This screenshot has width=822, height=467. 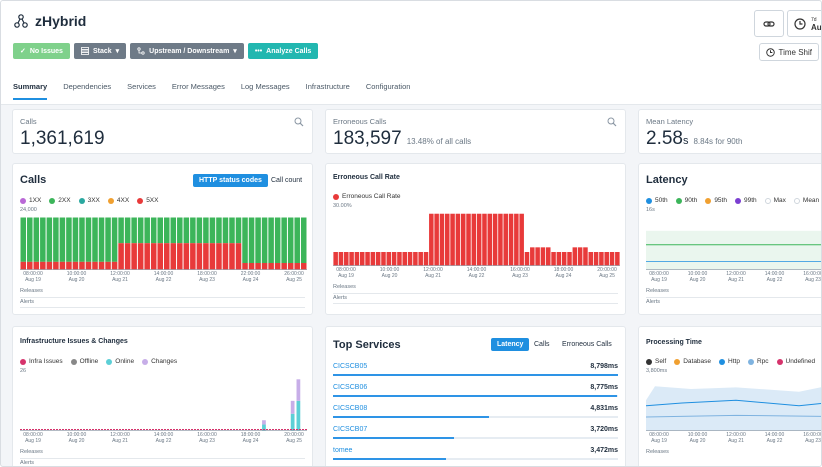 I want to click on legend-item: Erroneous Call Rate, so click(x=367, y=196).